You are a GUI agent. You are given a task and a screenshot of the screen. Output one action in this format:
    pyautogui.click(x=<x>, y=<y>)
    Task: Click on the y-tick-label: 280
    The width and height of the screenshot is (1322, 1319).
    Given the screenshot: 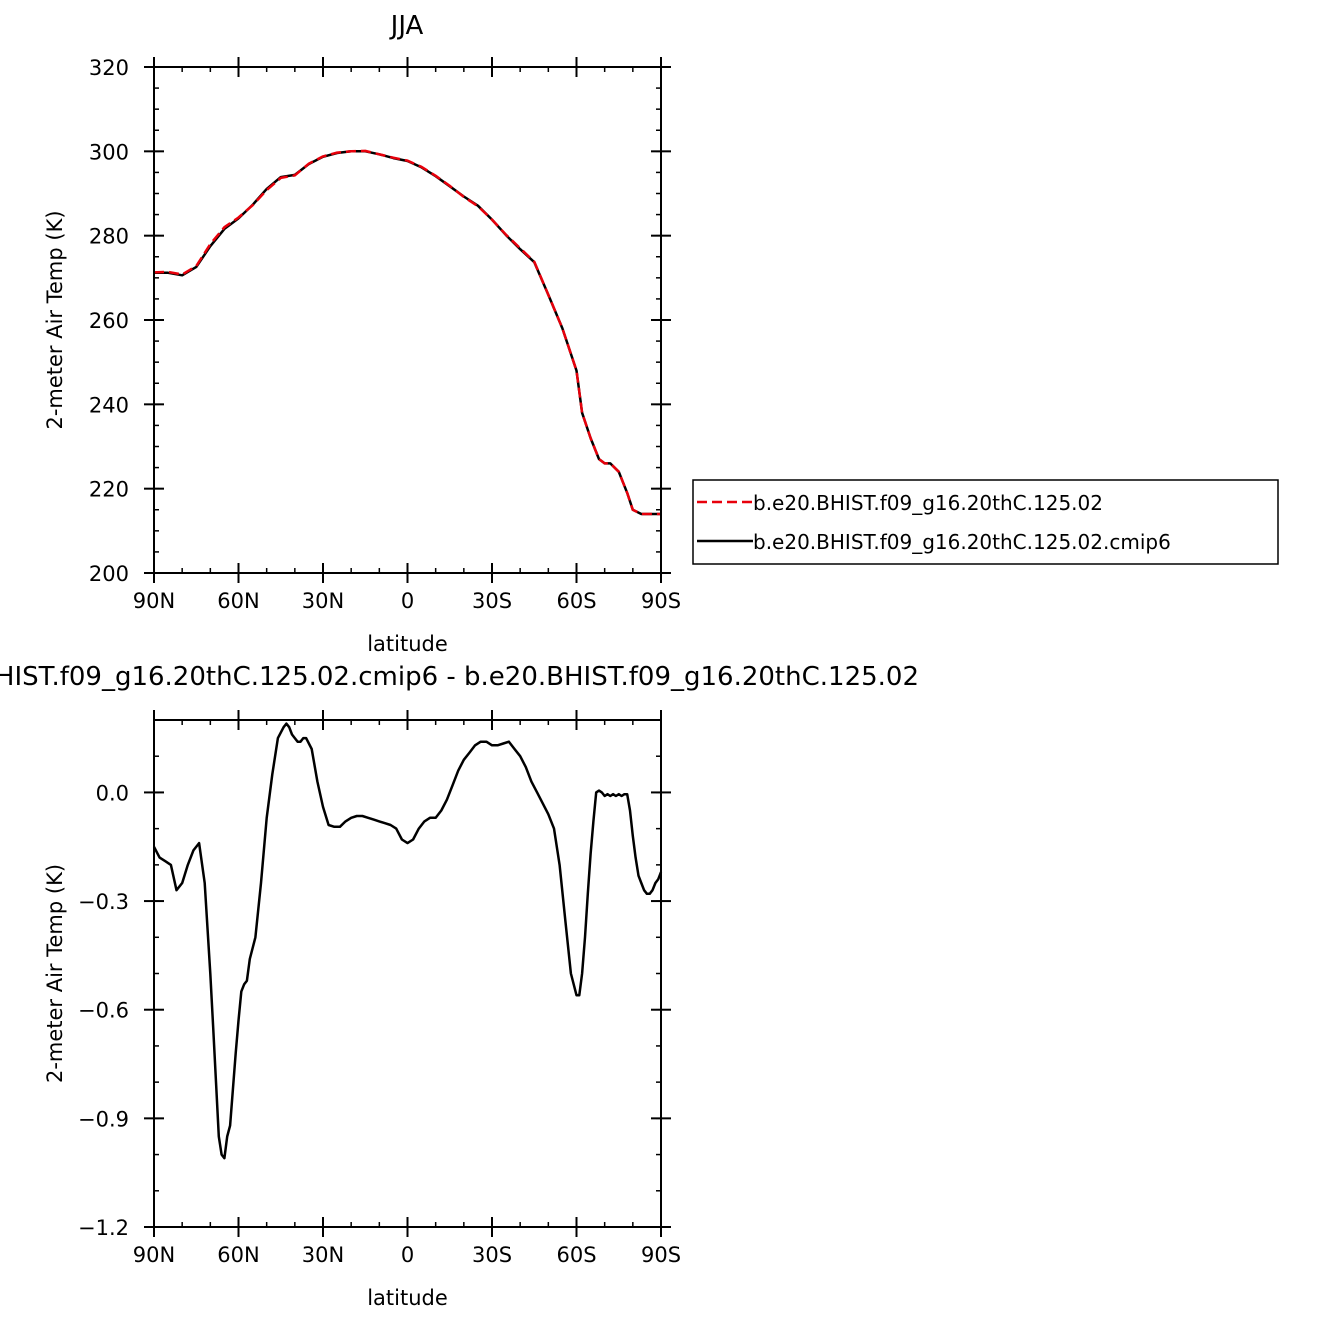 What is the action you would take?
    pyautogui.click(x=109, y=237)
    